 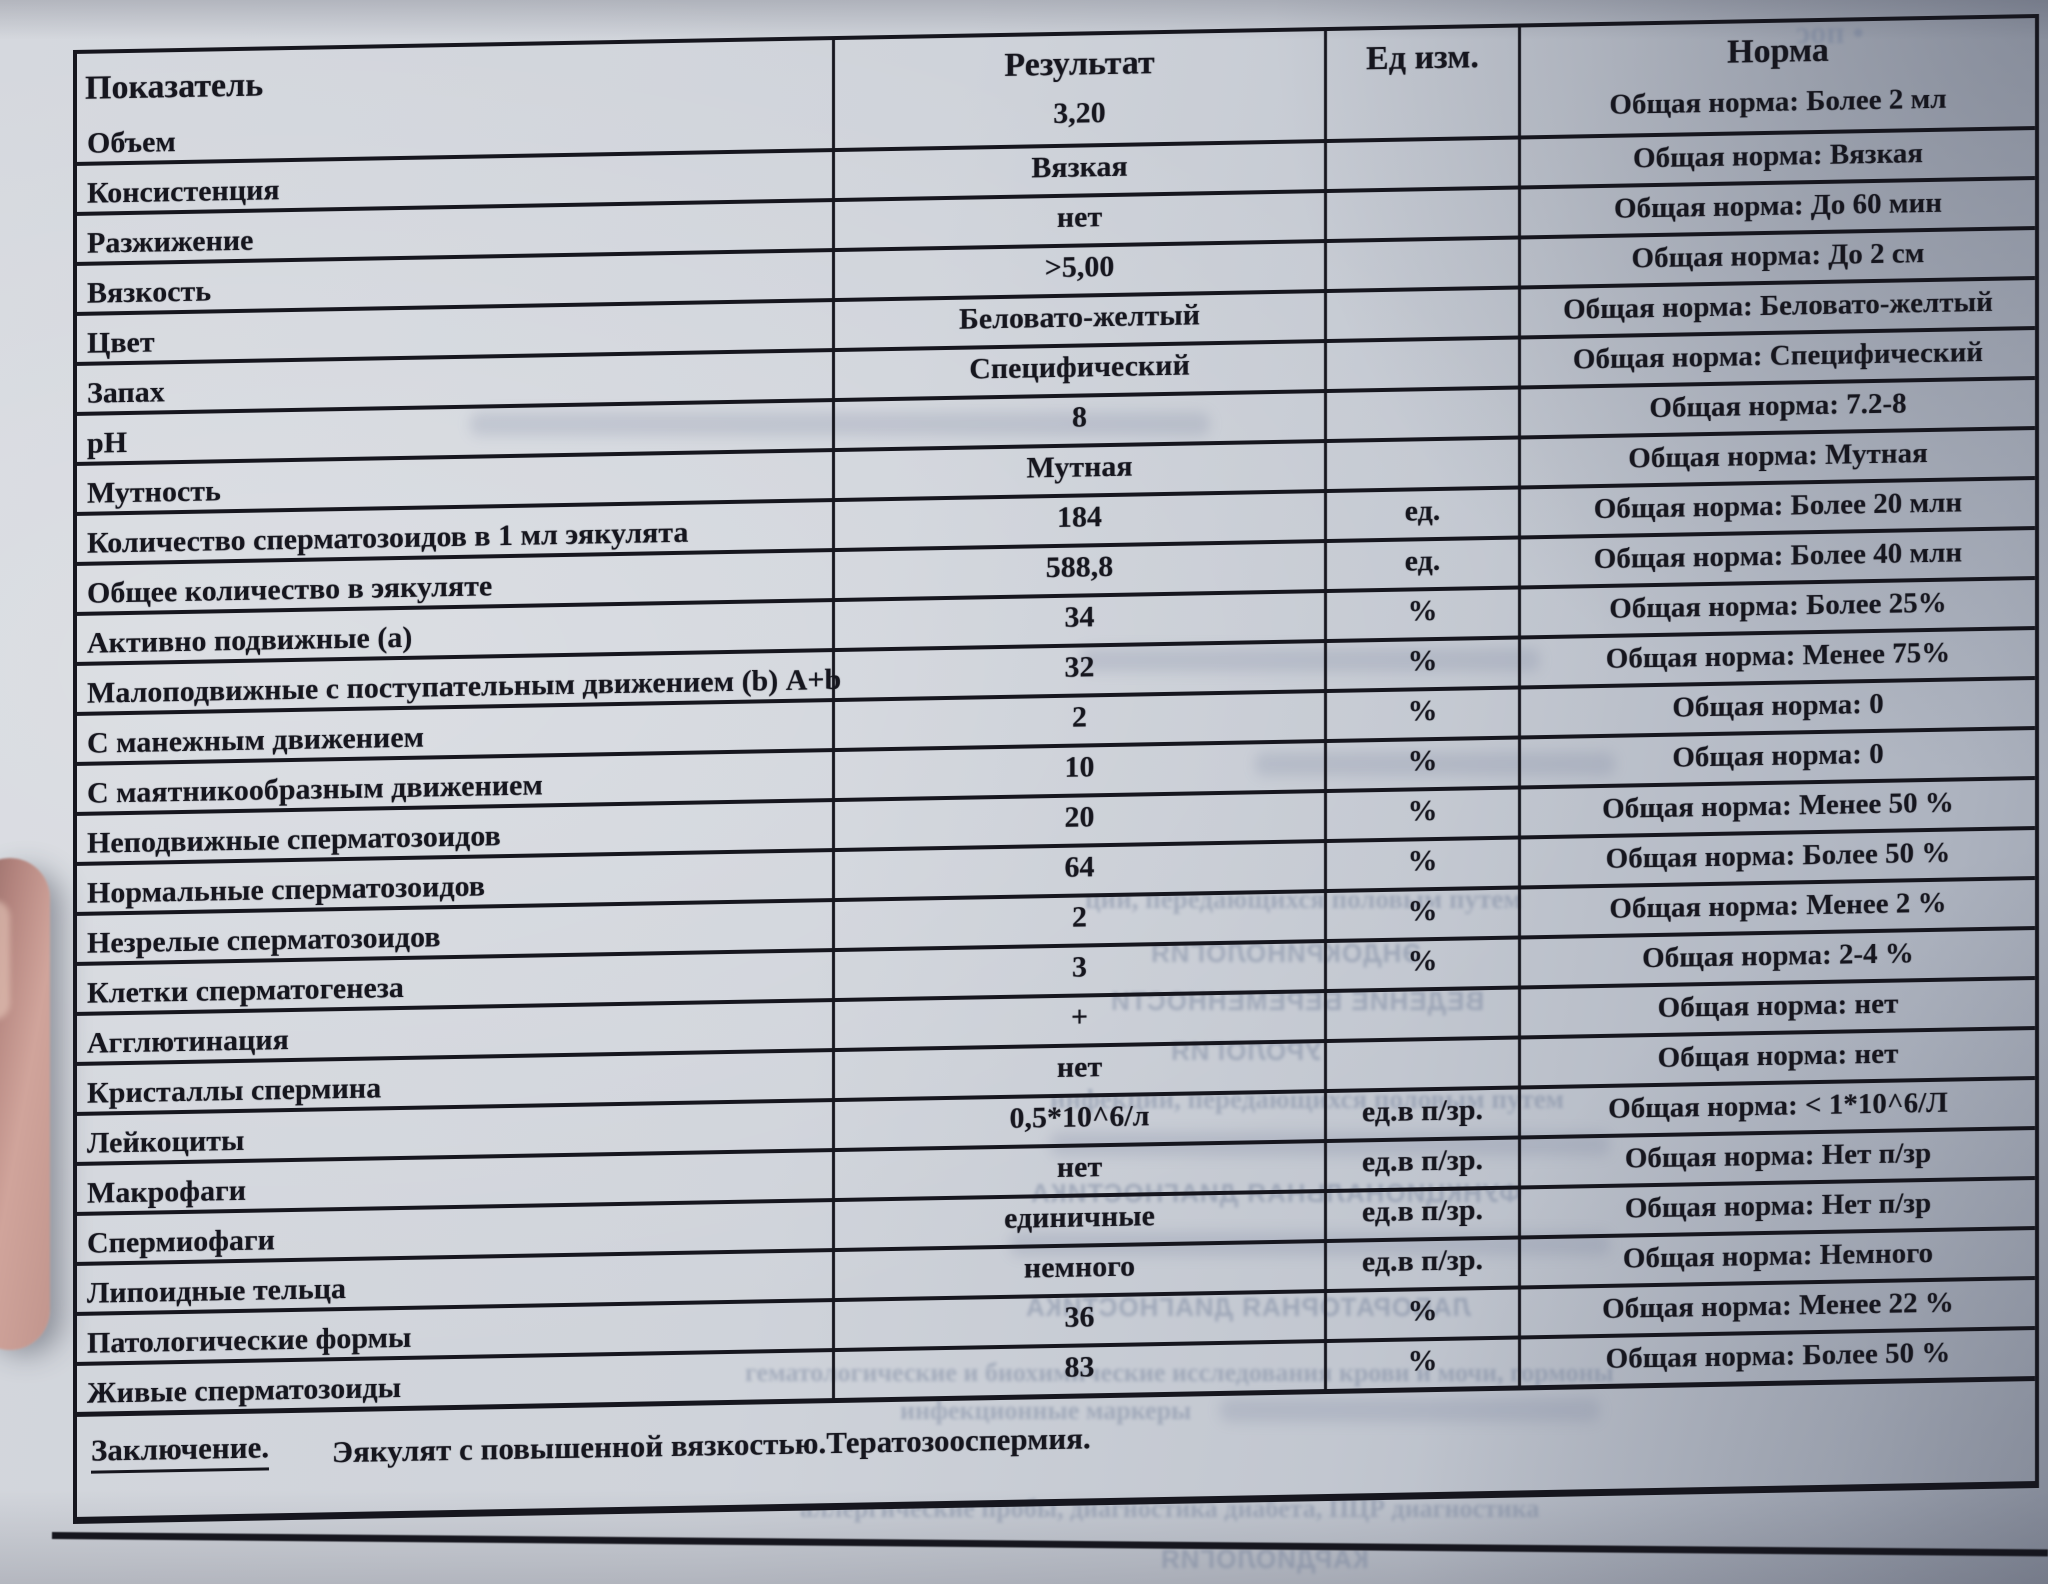 What do you see at coordinates (1079, 967) in the screenshot?
I see `result-value: 3` at bounding box center [1079, 967].